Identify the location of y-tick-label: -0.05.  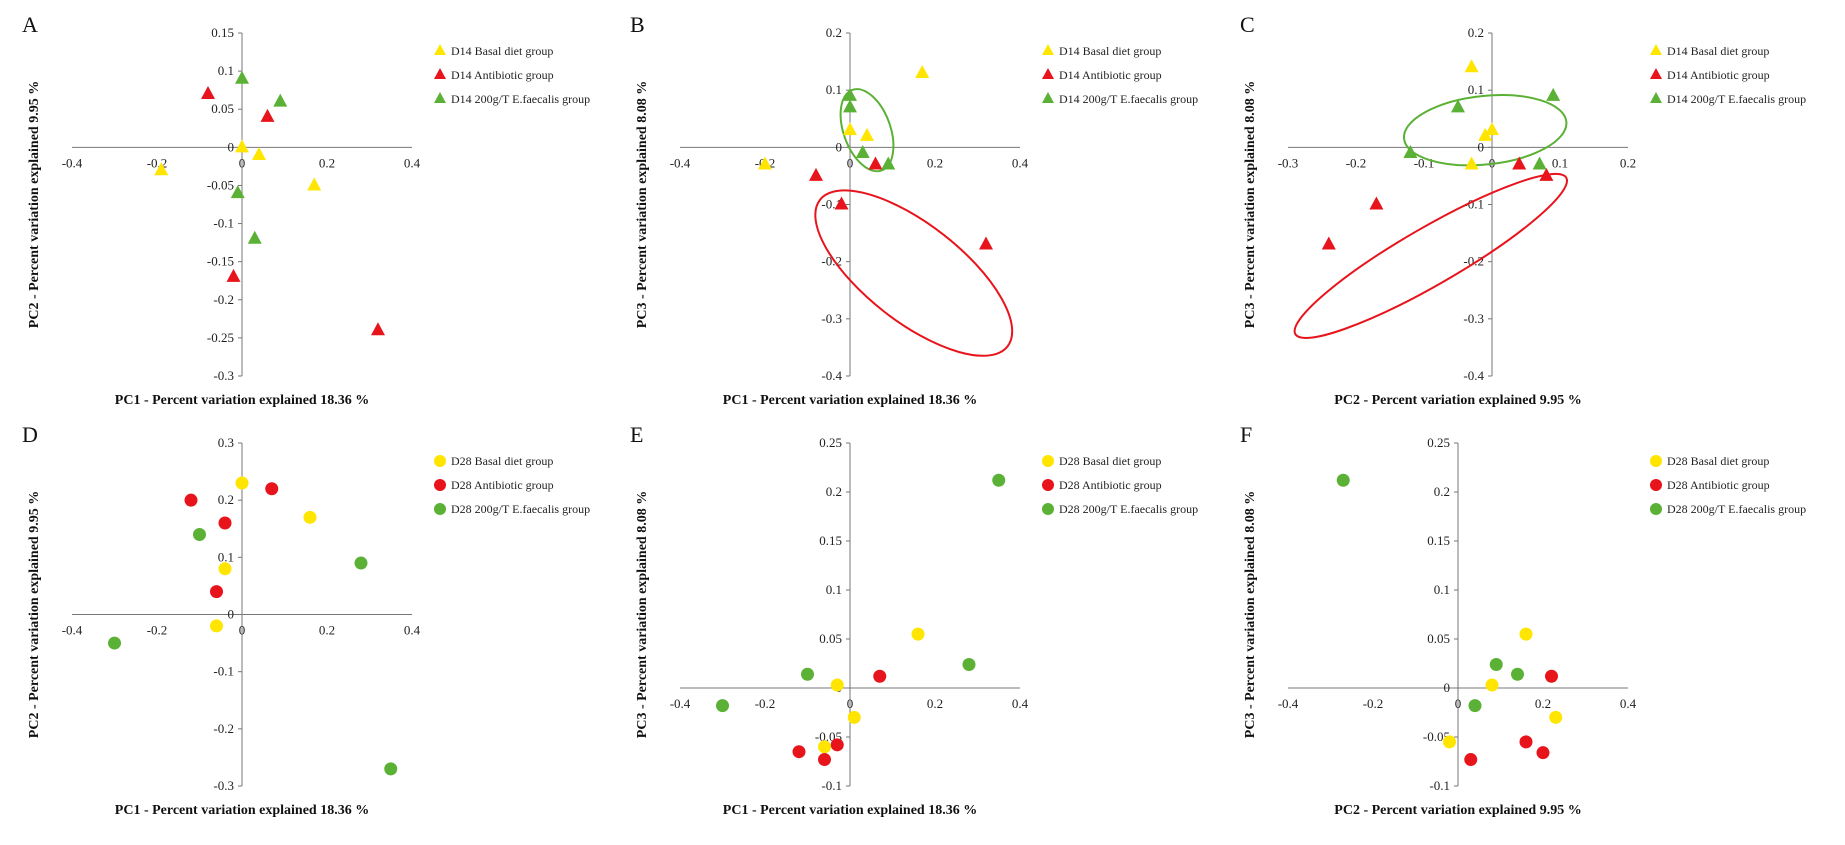
(220, 184).